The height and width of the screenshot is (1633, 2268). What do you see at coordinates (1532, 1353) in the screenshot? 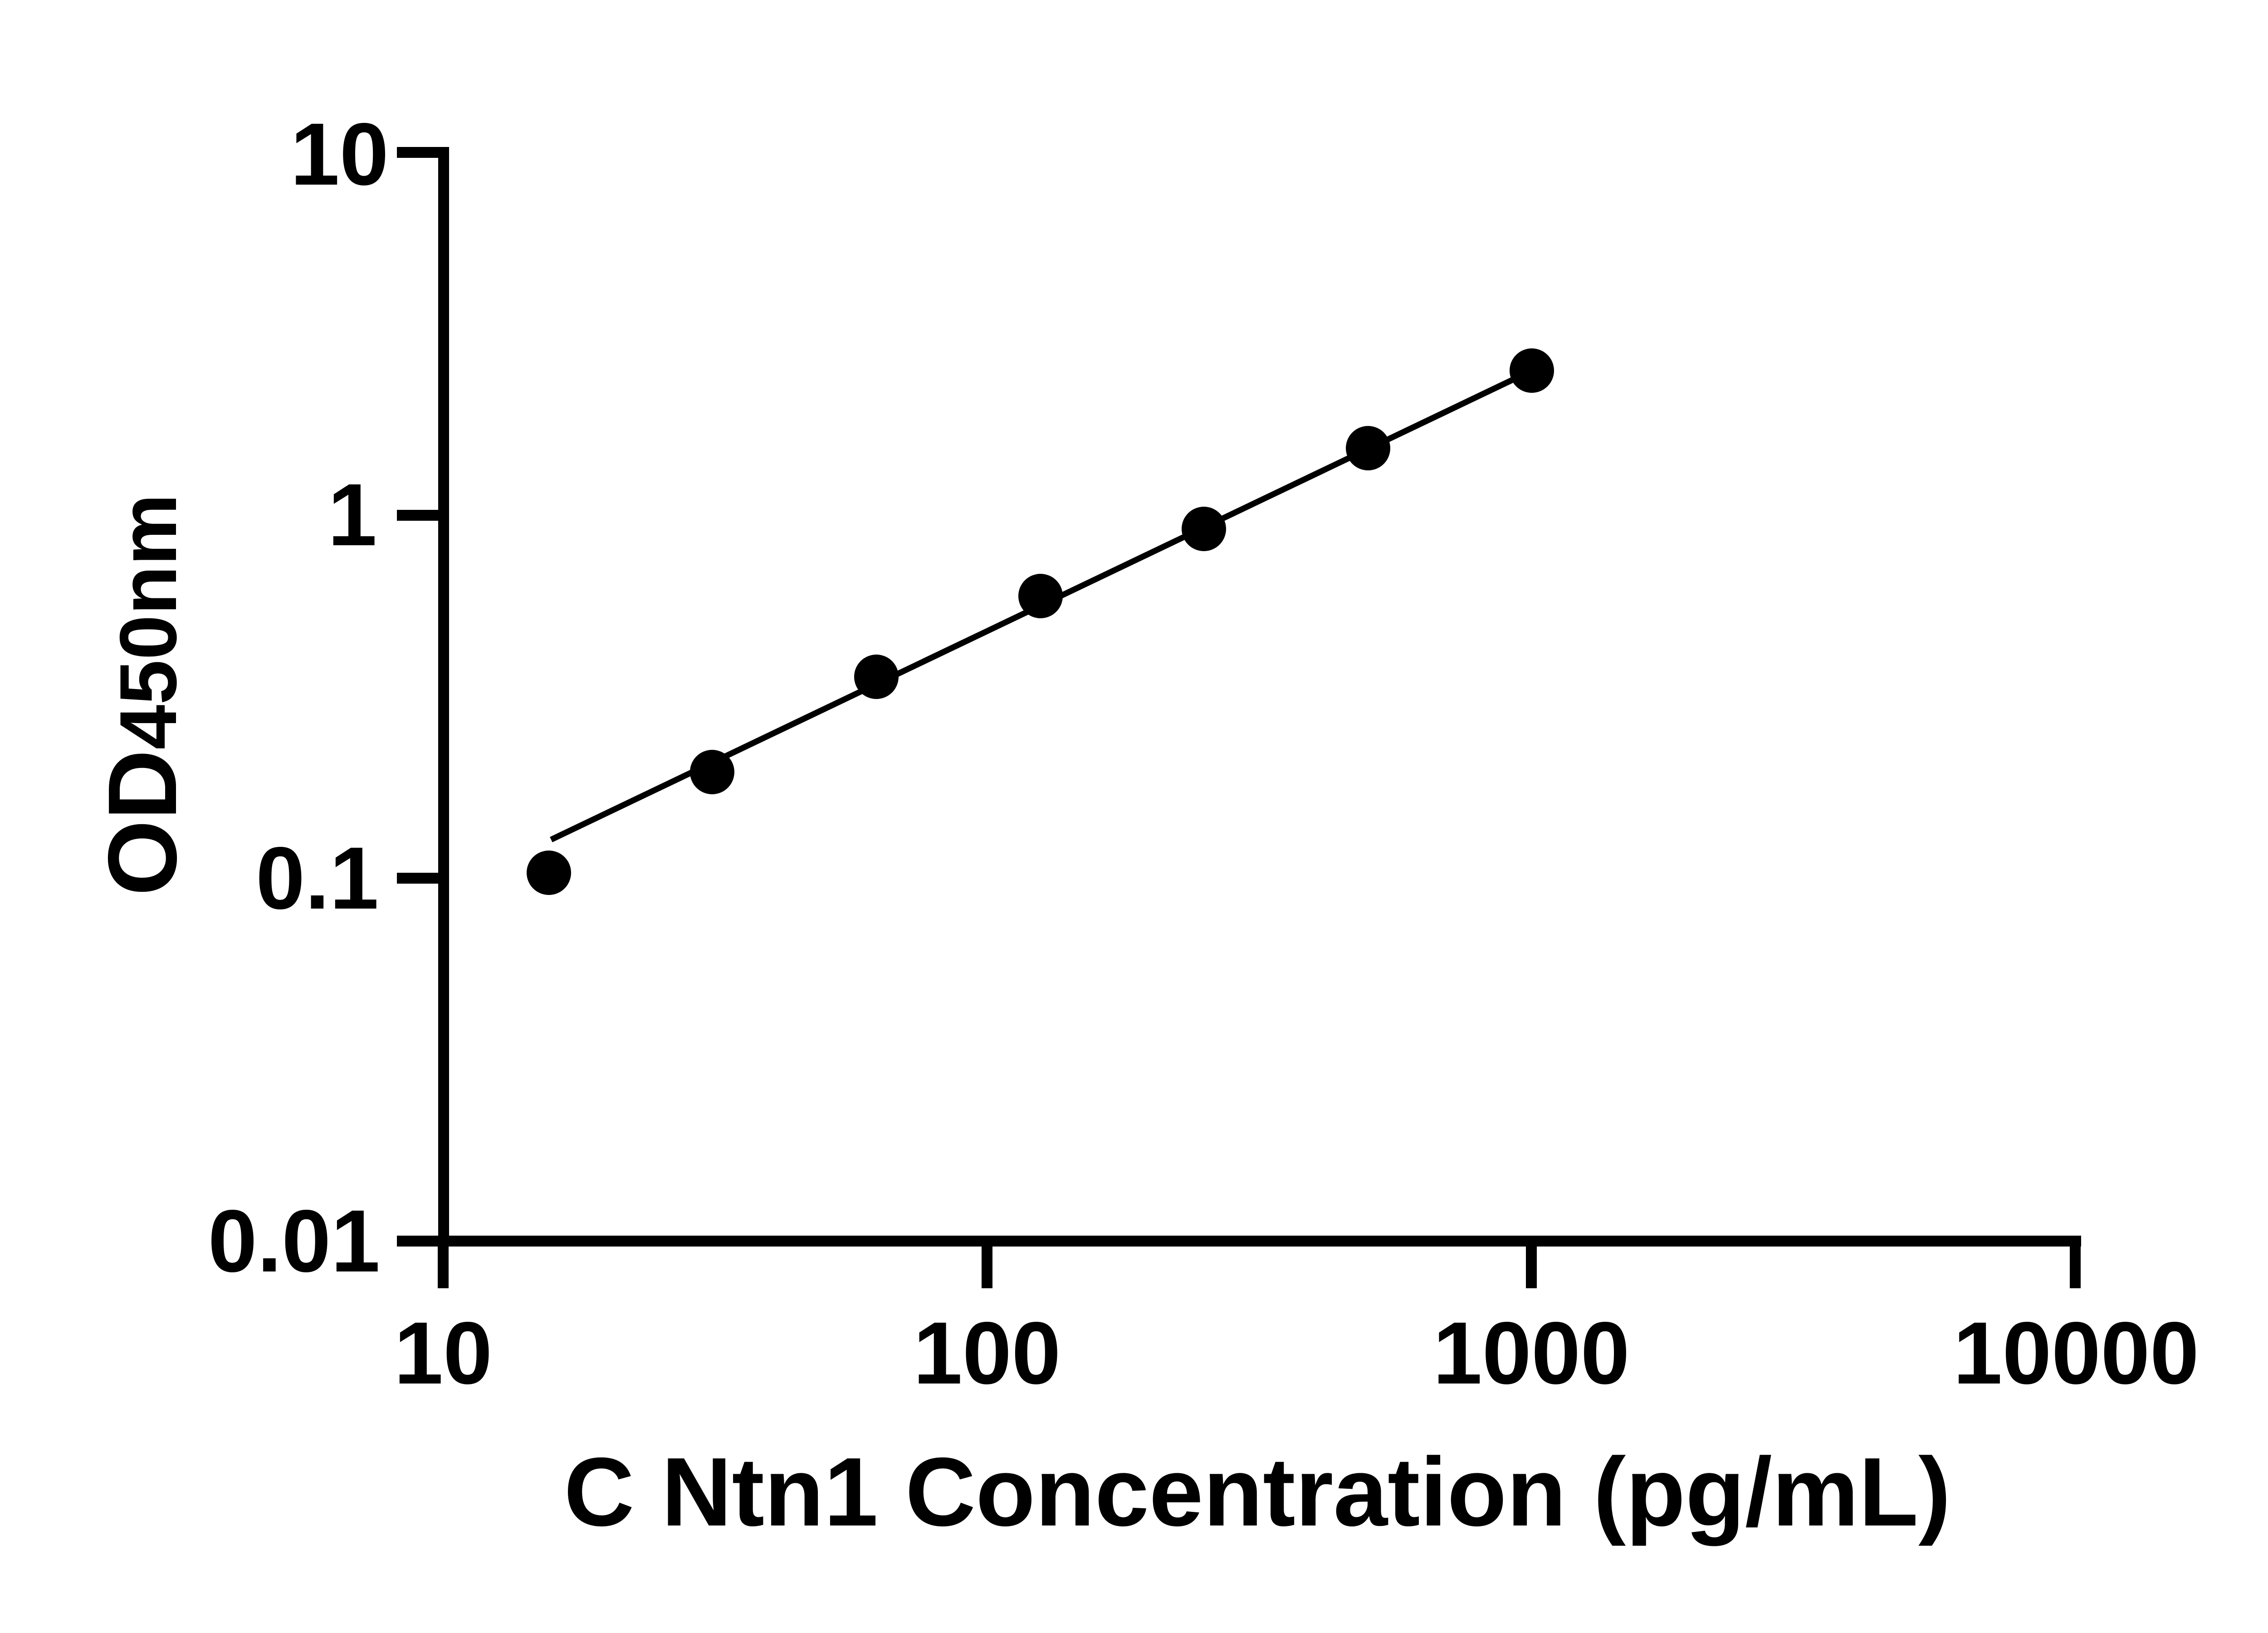
I see `svg-text: 1000` at bounding box center [1532, 1353].